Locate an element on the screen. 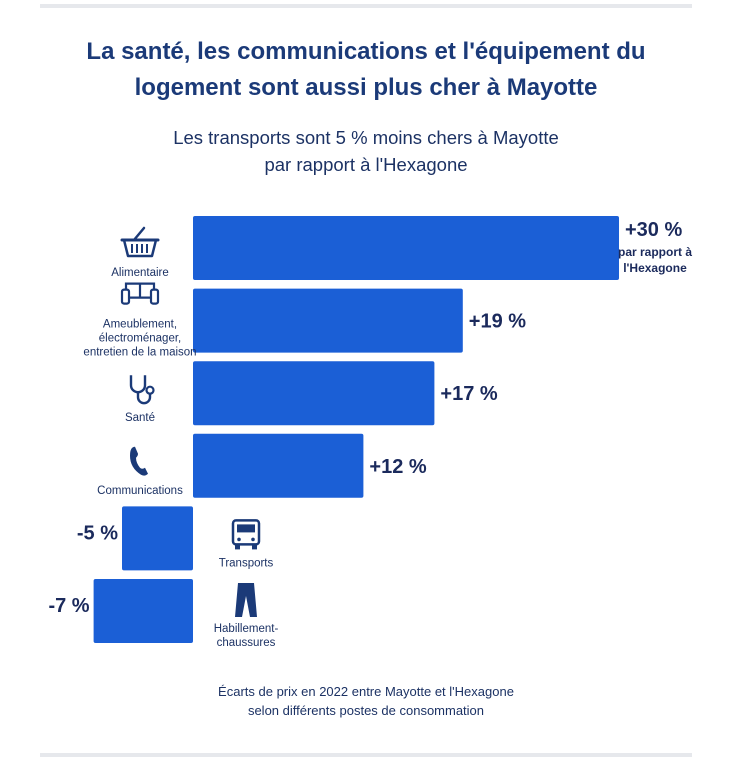 The image size is (732, 765). category-label-5-line-1: Habillement- is located at coordinates (246, 629).